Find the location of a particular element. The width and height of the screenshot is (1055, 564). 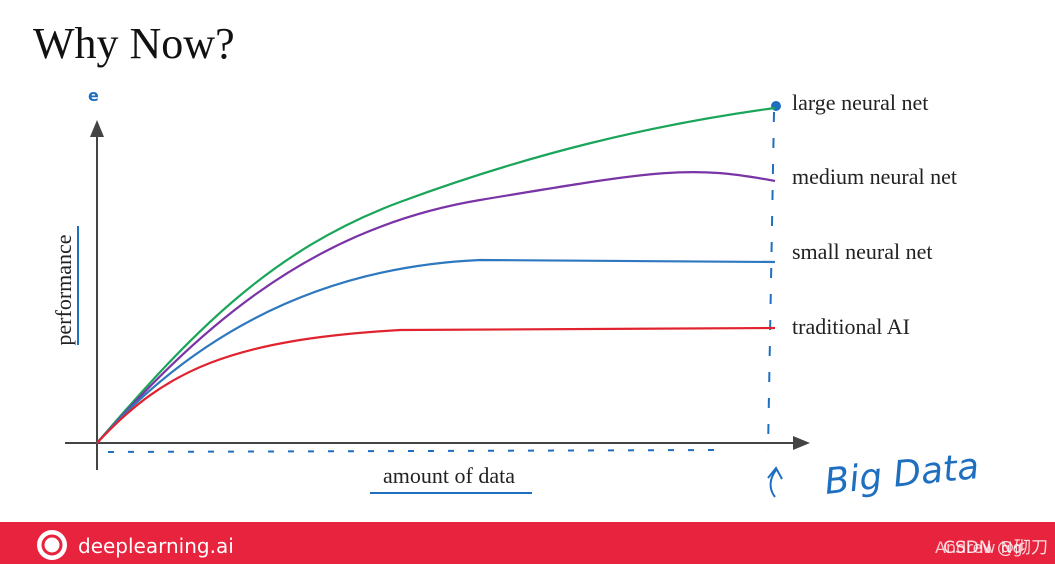

big-data-note: Big Data is located at coordinates (902, 474).